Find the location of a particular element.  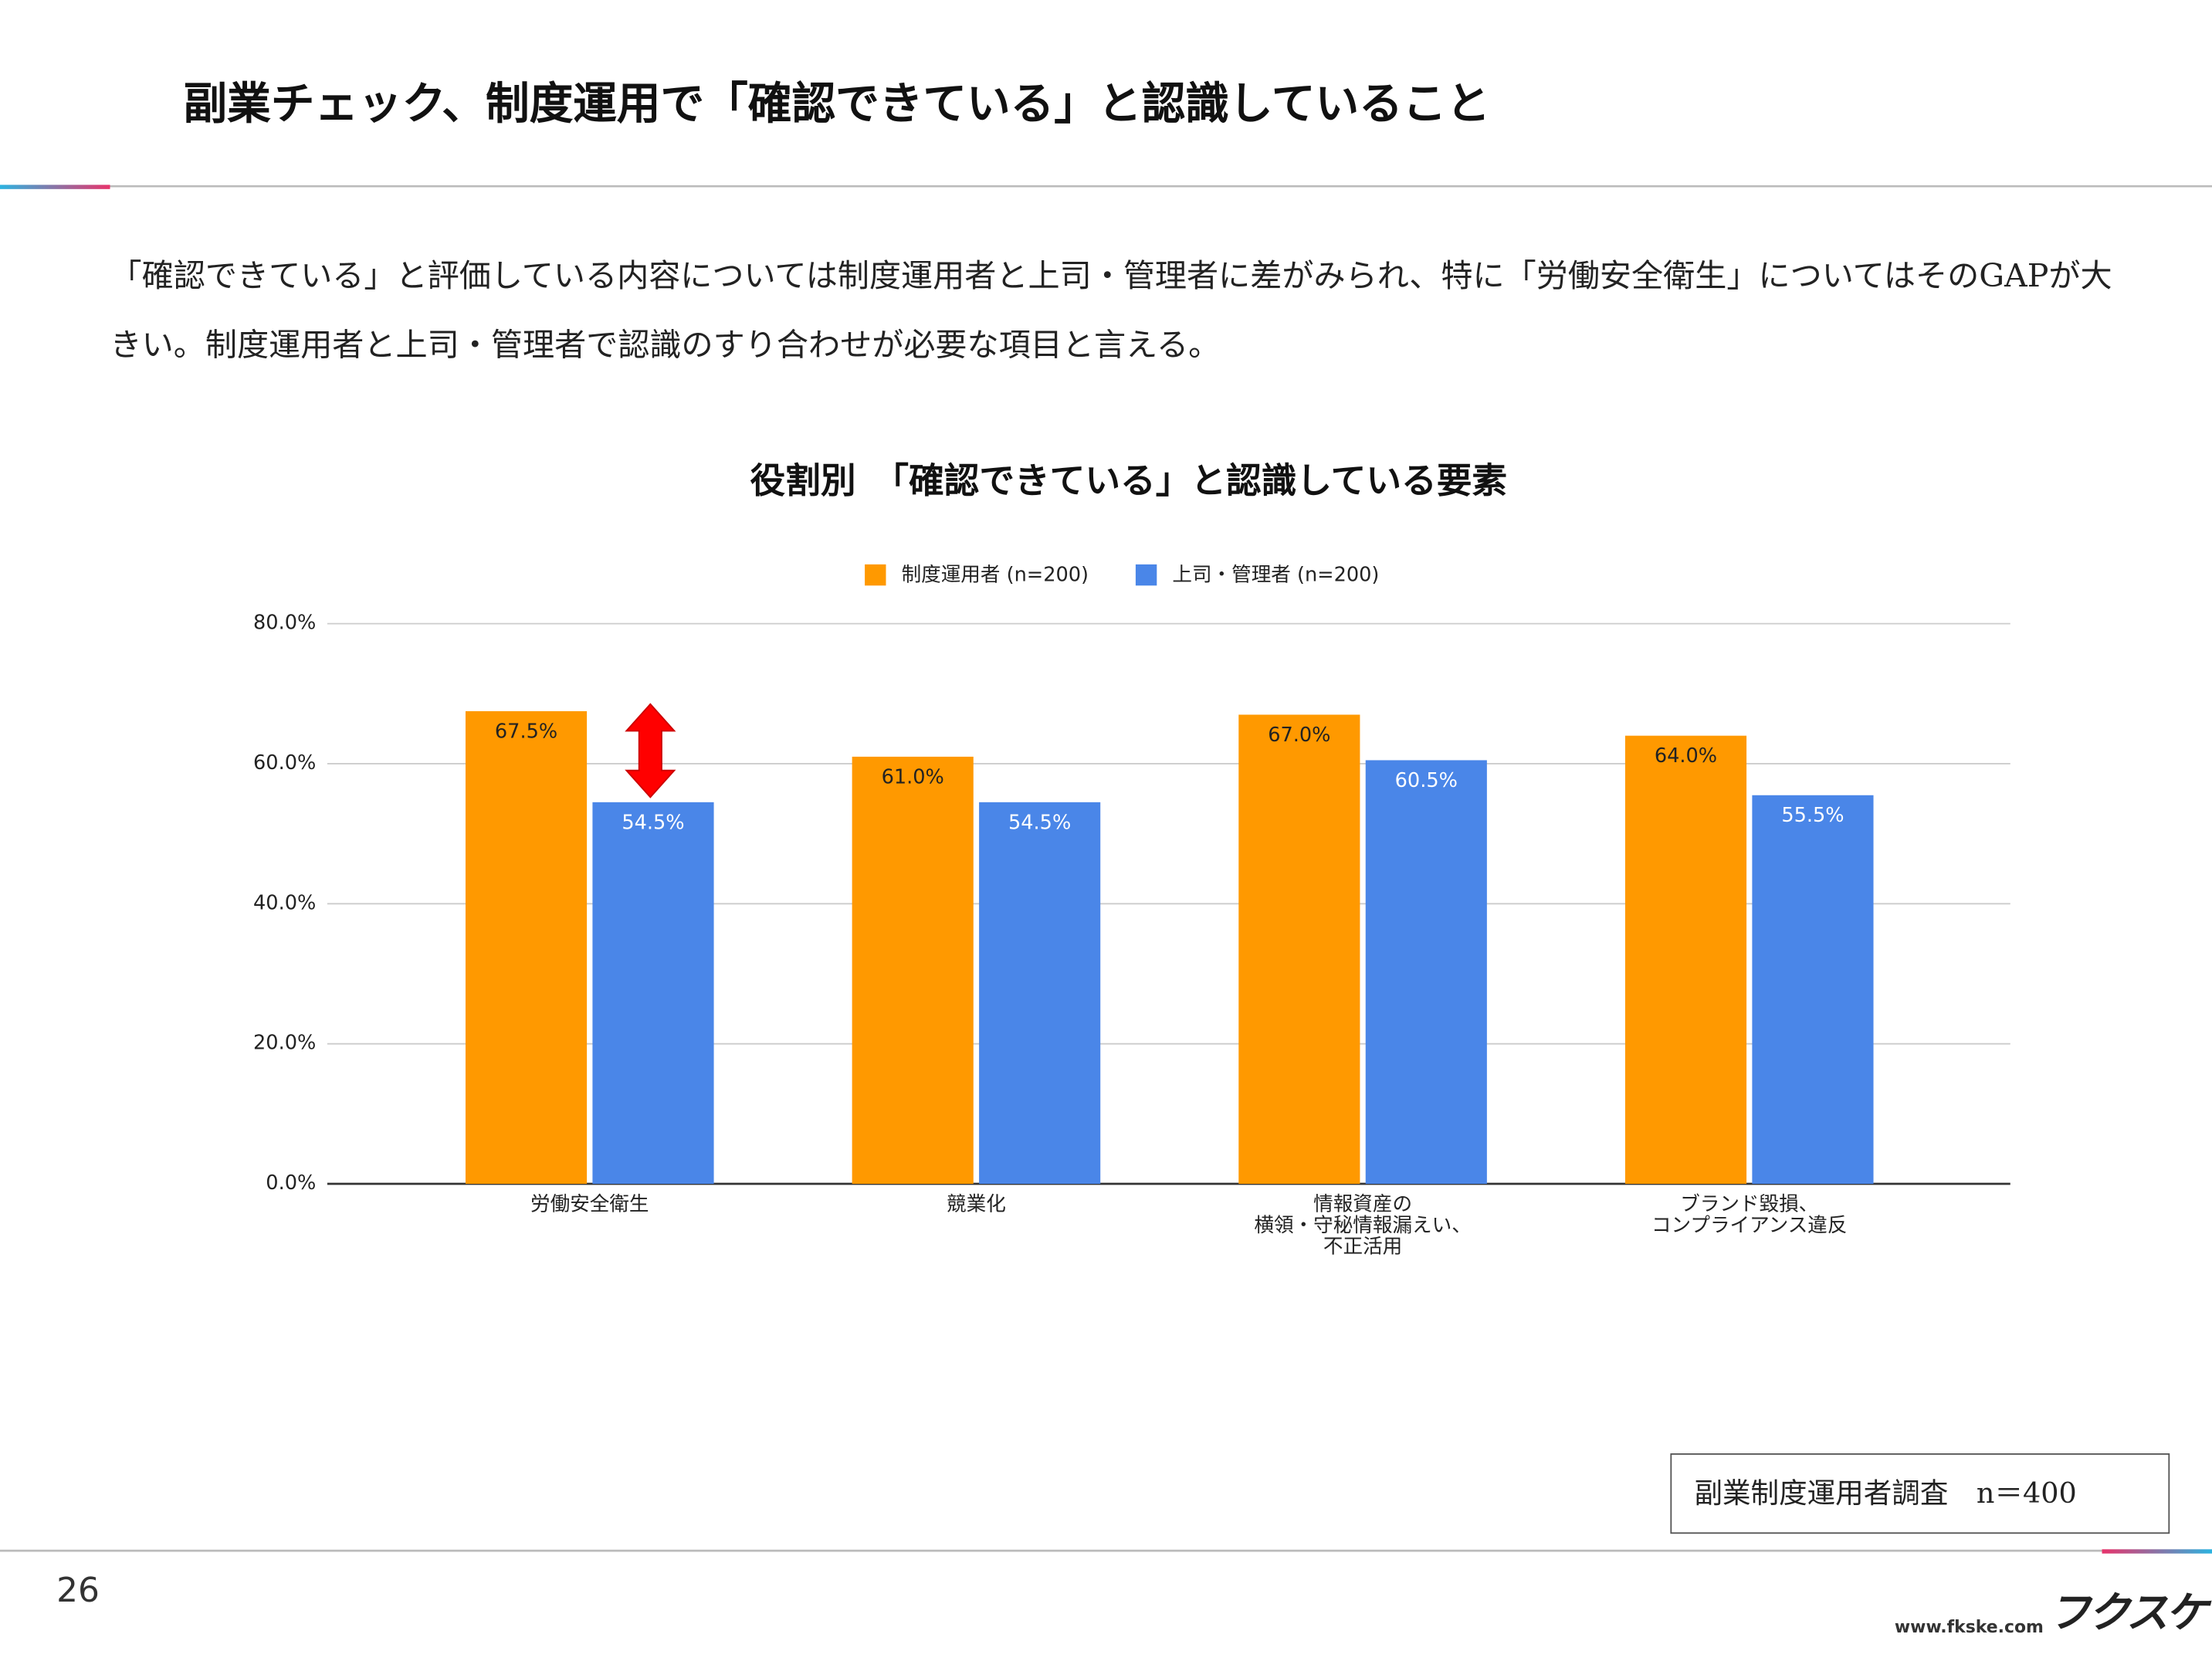

x-tick-label: 競業化 is located at coordinates (976, 1205).